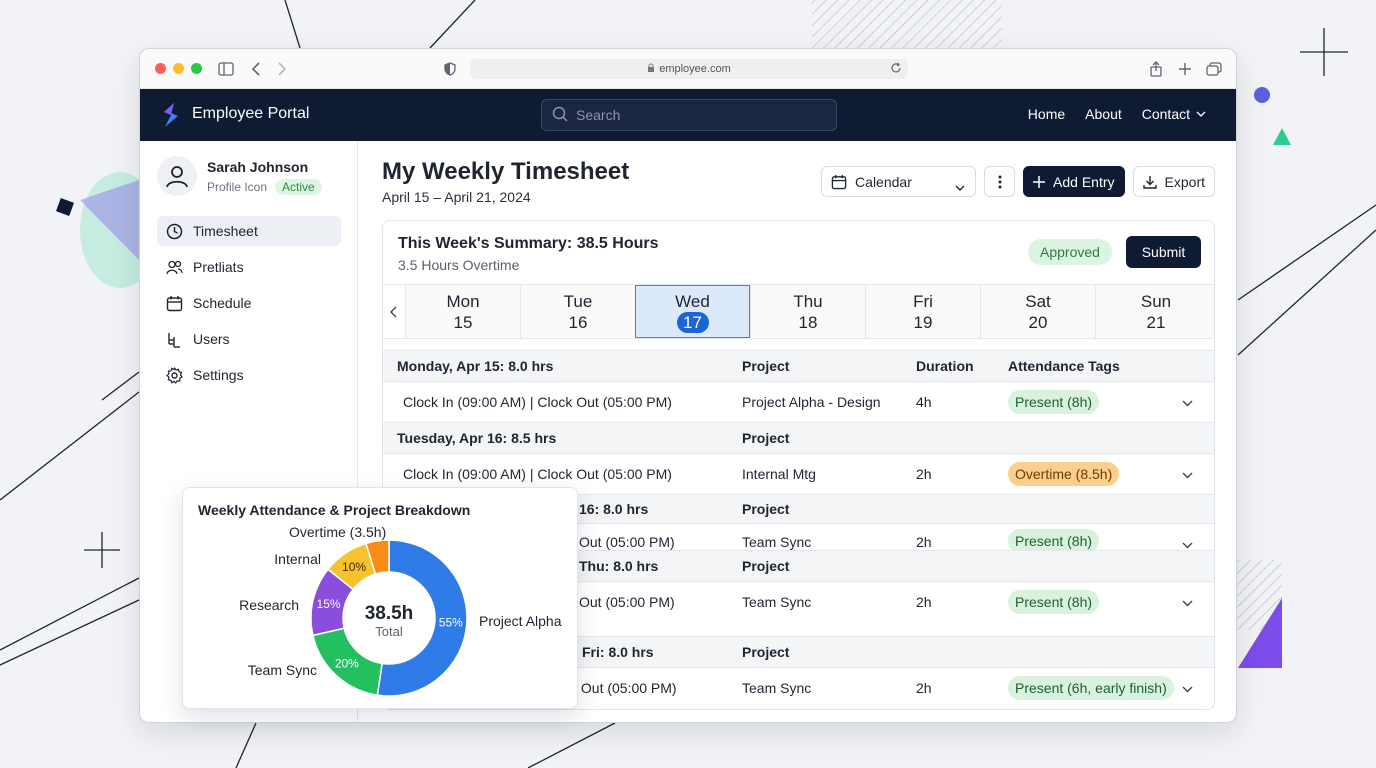  I want to click on approval-status-badge: Approved, so click(1070, 252).